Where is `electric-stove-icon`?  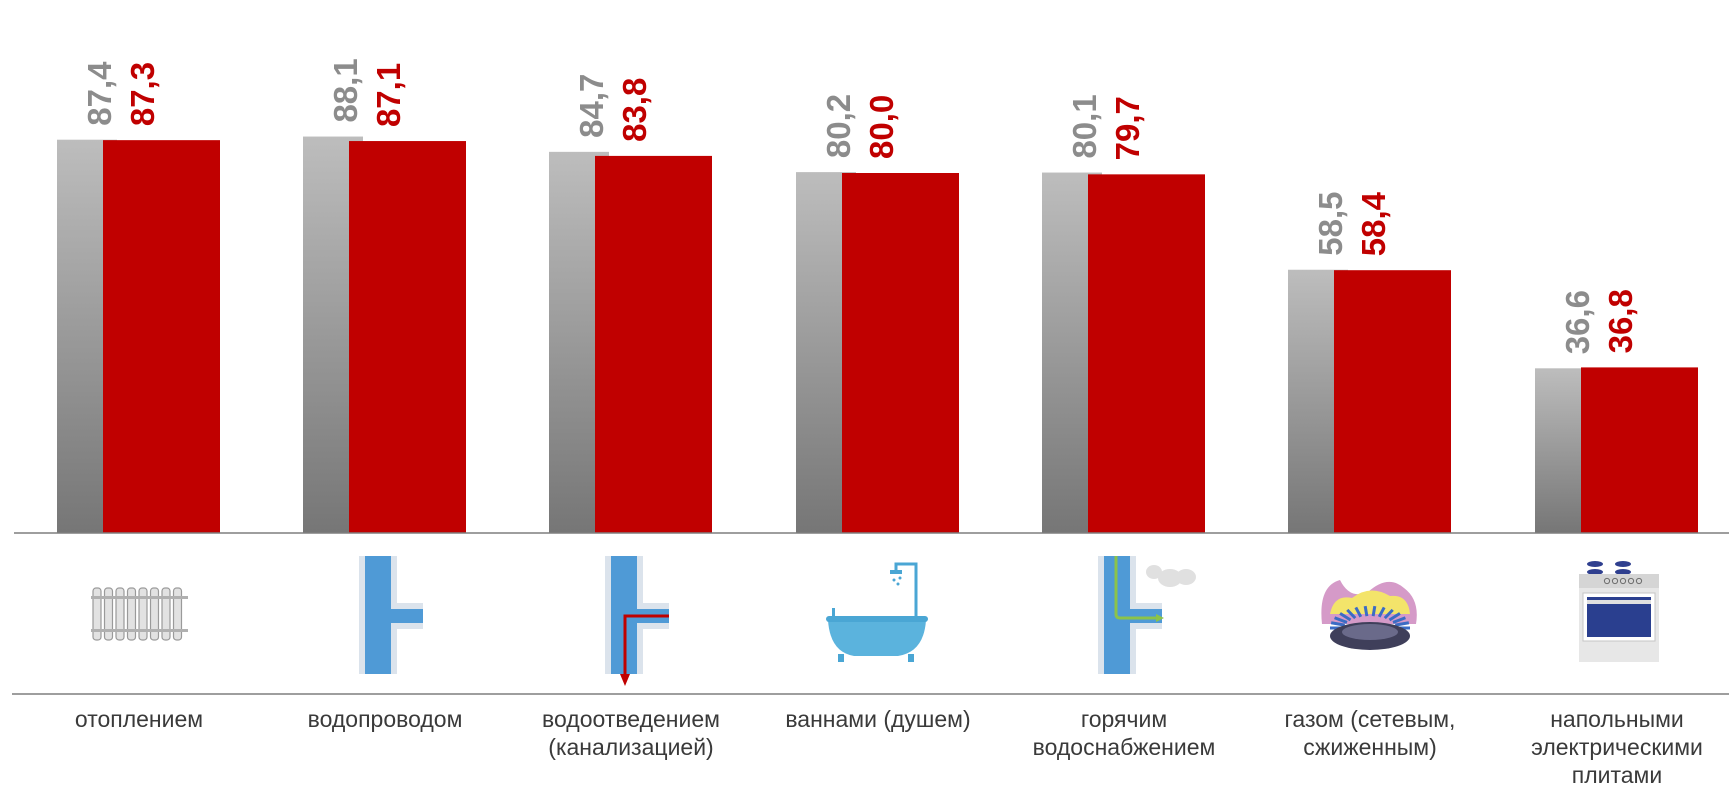
electric-stove-icon is located at coordinates (1619, 611).